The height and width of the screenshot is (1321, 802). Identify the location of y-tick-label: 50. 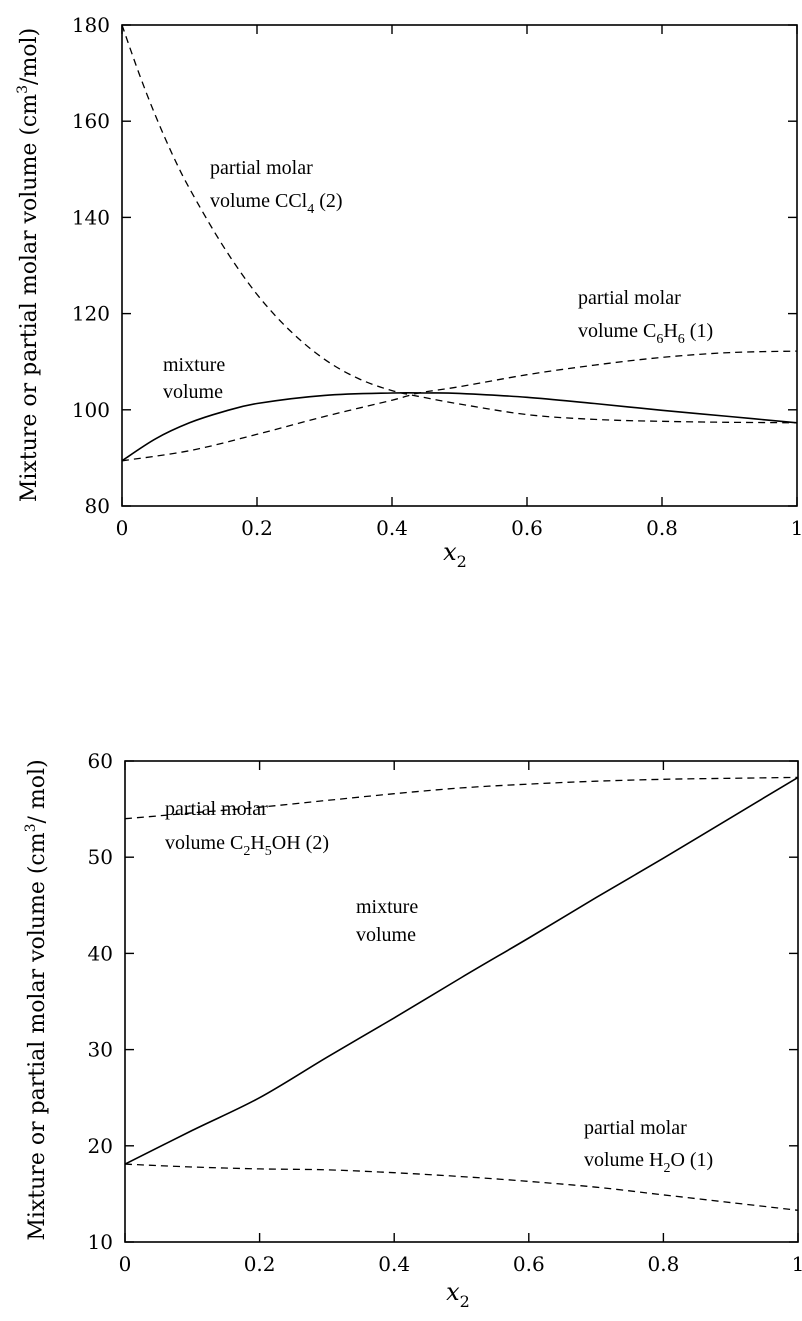
(100, 857).